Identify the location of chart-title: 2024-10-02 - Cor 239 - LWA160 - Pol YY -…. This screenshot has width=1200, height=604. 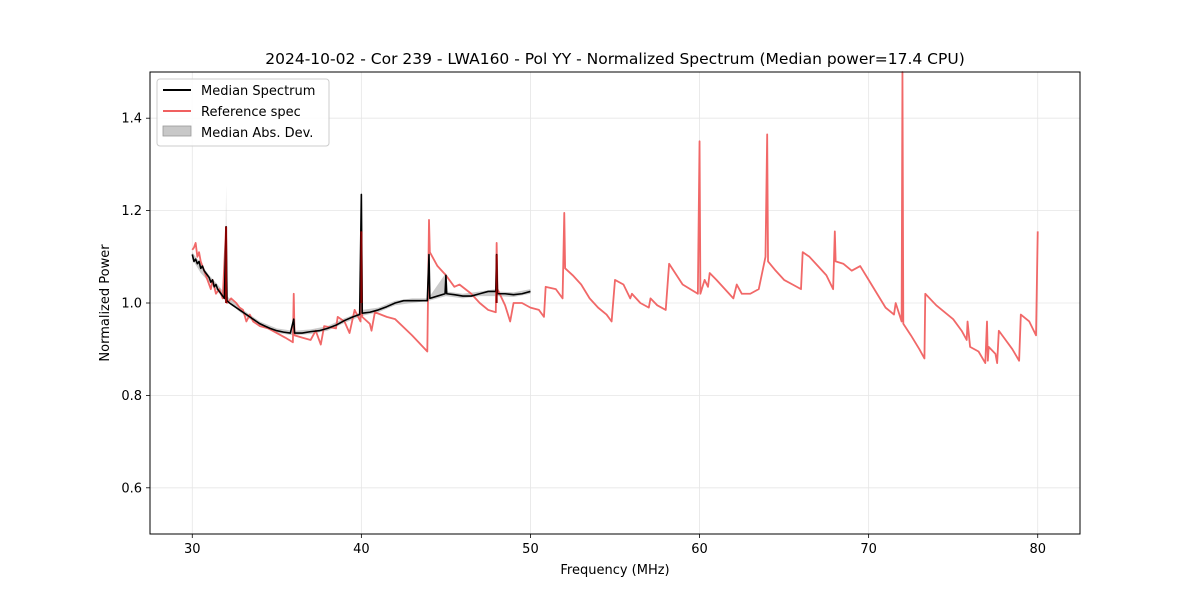
(615, 59).